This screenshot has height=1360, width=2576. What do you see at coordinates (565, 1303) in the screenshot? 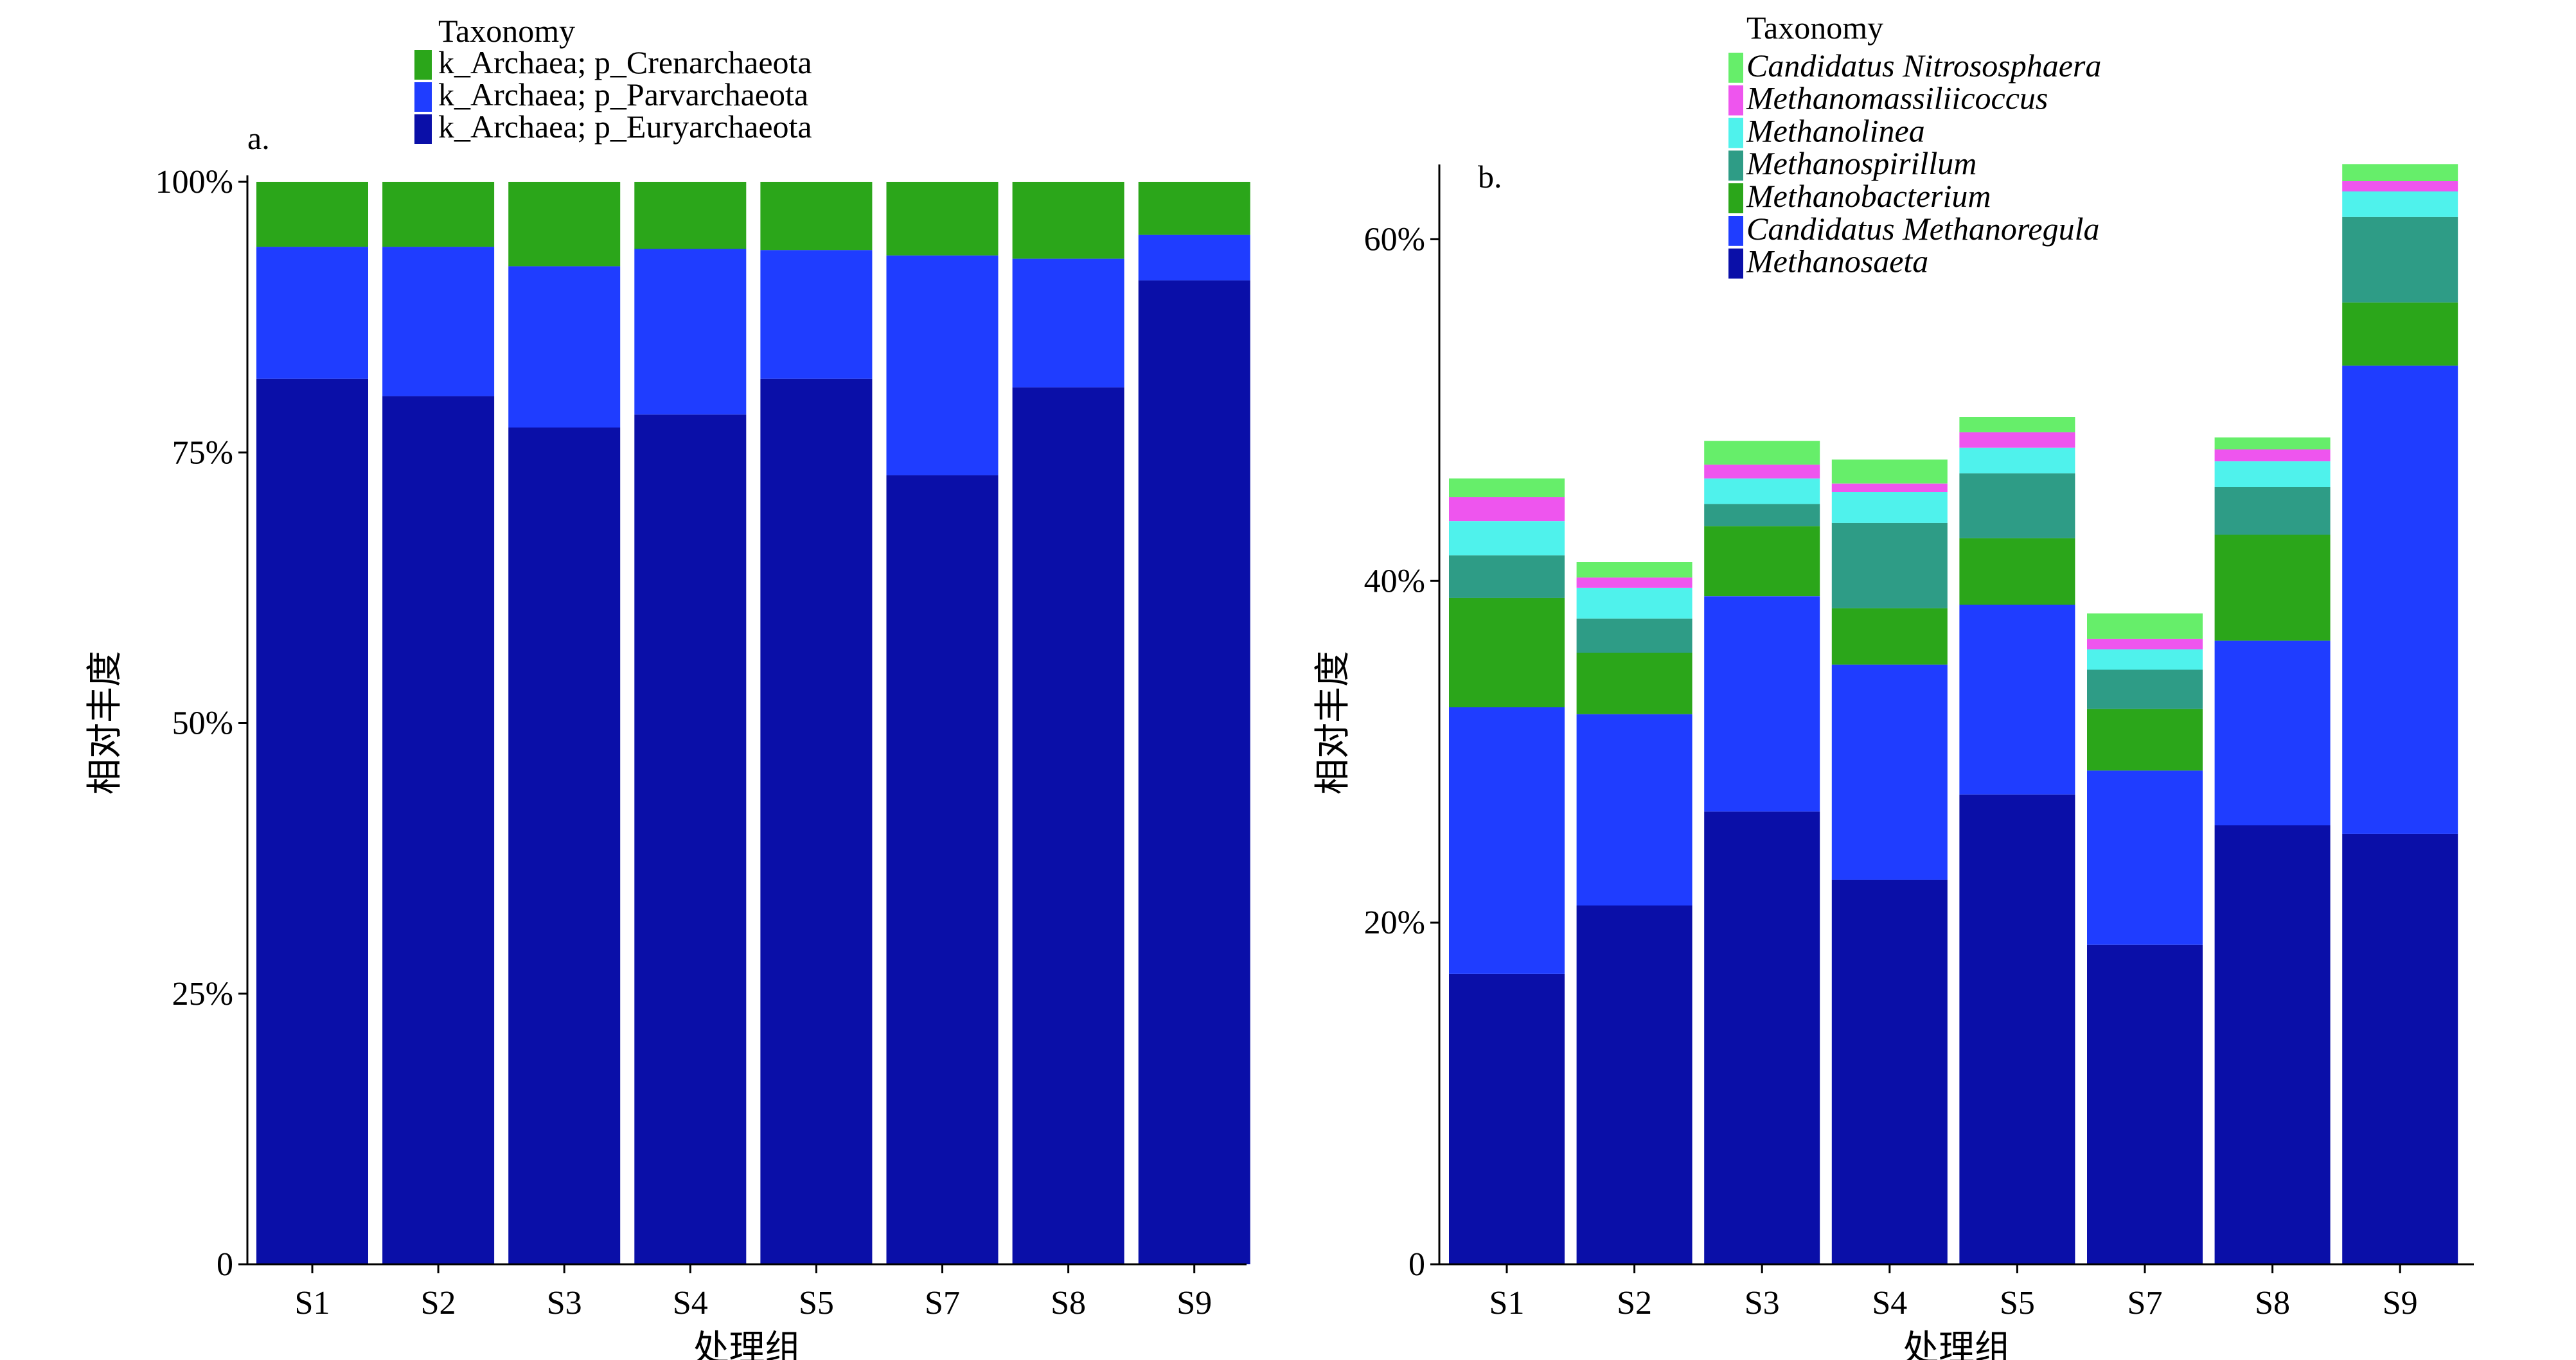
I see `a-x-tick-label-s3: S3` at bounding box center [565, 1303].